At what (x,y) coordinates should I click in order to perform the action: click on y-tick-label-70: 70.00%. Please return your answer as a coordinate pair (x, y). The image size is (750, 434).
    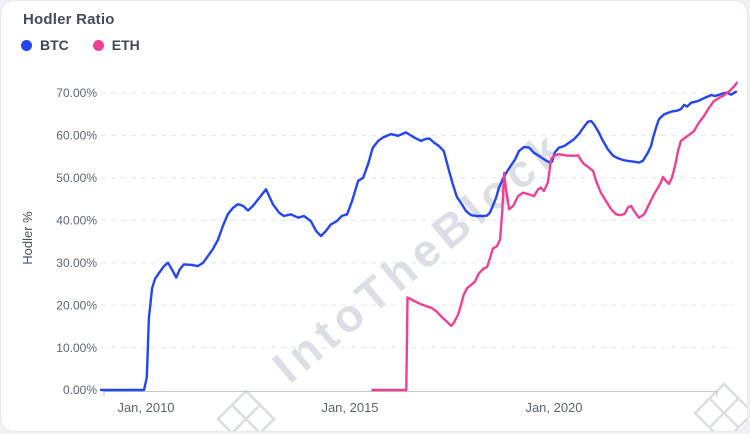
    Looking at the image, I should click on (76, 93).